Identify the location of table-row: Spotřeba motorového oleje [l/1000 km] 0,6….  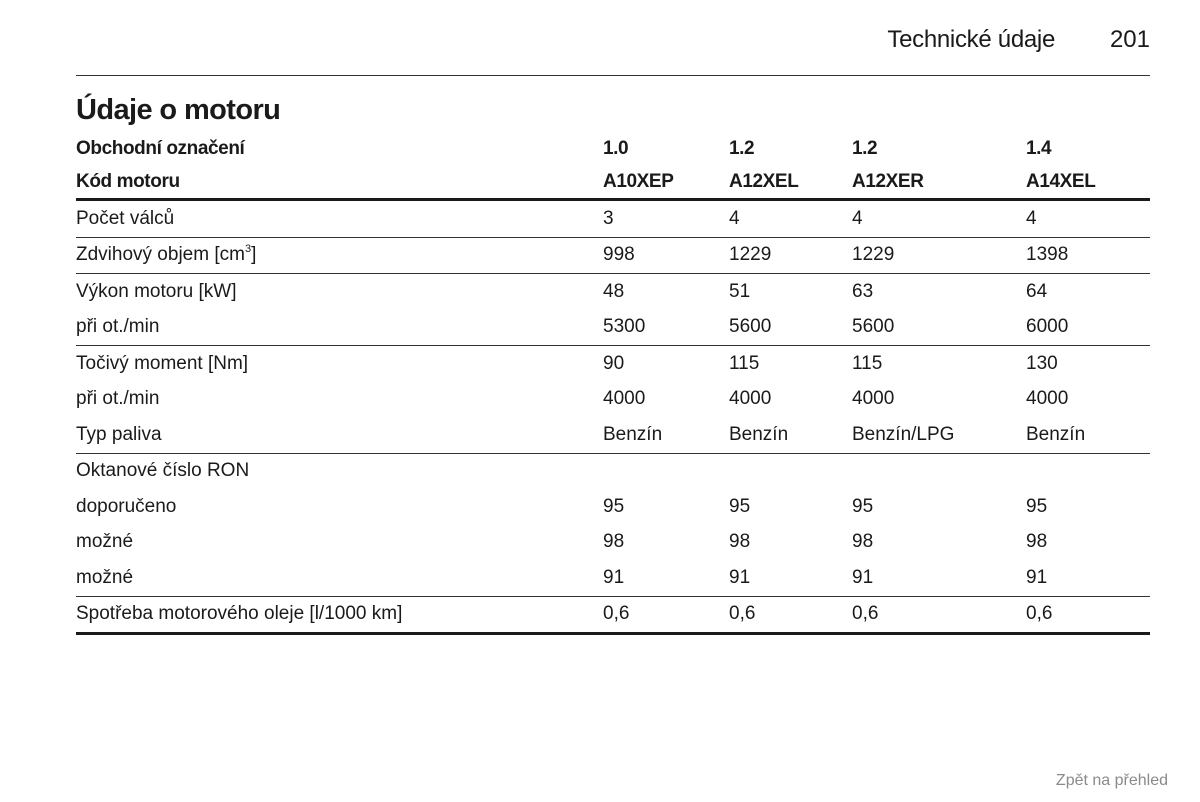
(613, 615).